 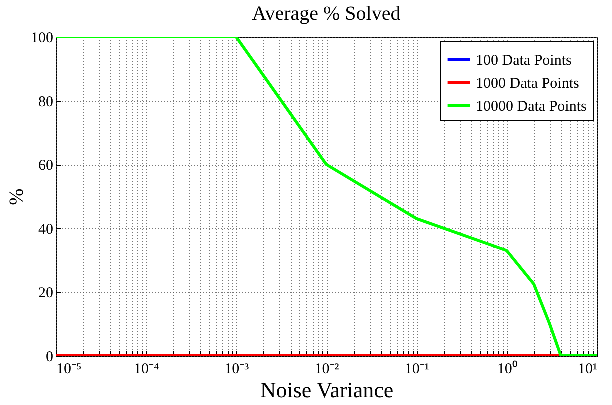 What do you see at coordinates (46, 230) in the screenshot?
I see `y-tick-label: 40` at bounding box center [46, 230].